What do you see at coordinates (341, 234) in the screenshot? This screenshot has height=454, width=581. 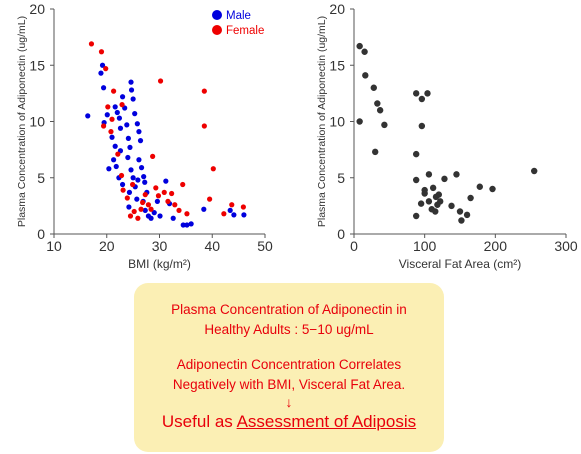 I see `vfa-y-tick-label: 0` at bounding box center [341, 234].